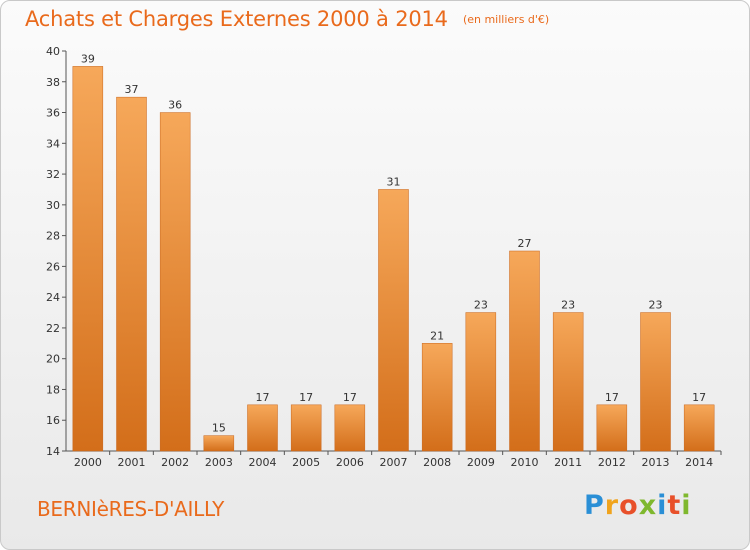 The height and width of the screenshot is (550, 750). Describe the element at coordinates (481, 462) in the screenshot. I see `x-tick-label: 2009` at that location.